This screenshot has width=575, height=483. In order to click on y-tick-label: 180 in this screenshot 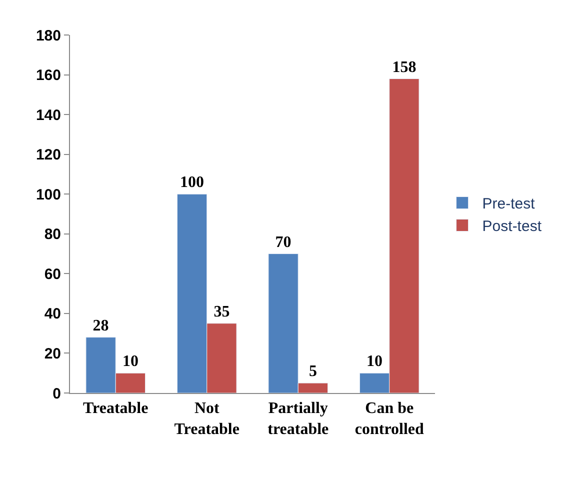, I will do `click(48, 35)`.